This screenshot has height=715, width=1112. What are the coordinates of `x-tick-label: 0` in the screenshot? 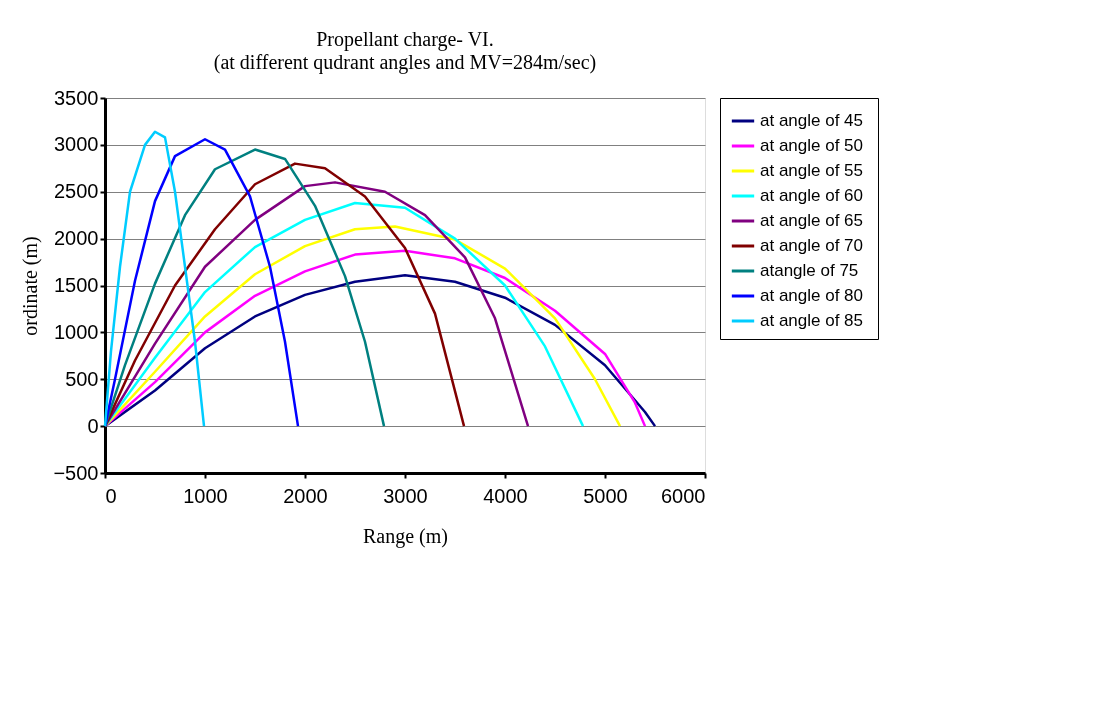 It's located at (111, 495).